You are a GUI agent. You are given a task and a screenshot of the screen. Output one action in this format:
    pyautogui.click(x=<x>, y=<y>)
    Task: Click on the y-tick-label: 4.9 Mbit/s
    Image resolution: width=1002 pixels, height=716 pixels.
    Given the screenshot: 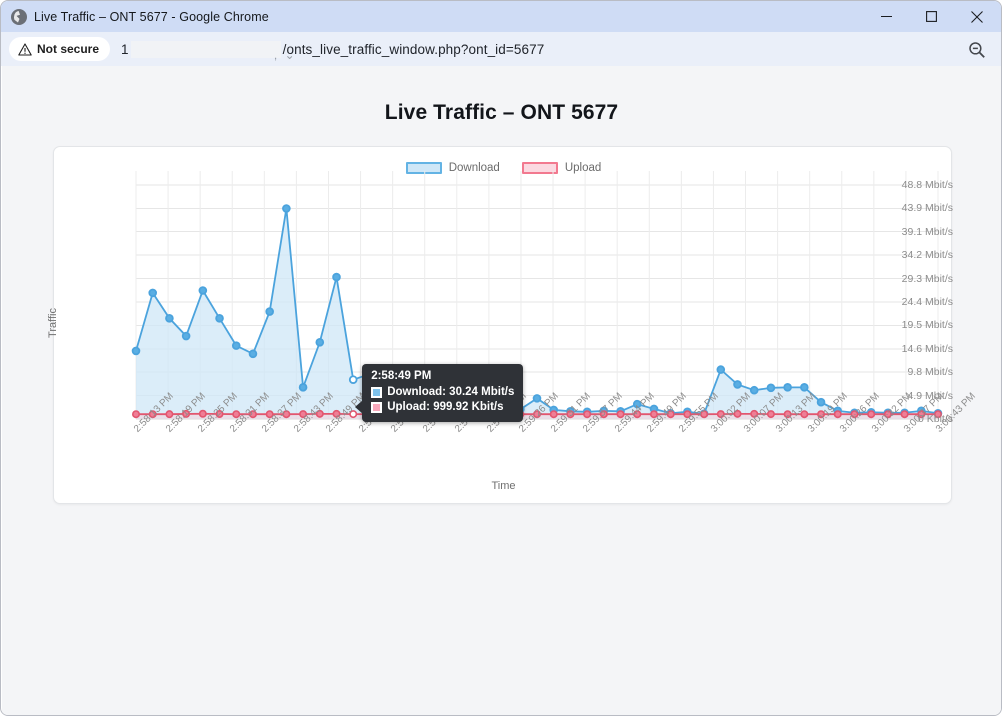 What is the action you would take?
    pyautogui.click(x=930, y=395)
    